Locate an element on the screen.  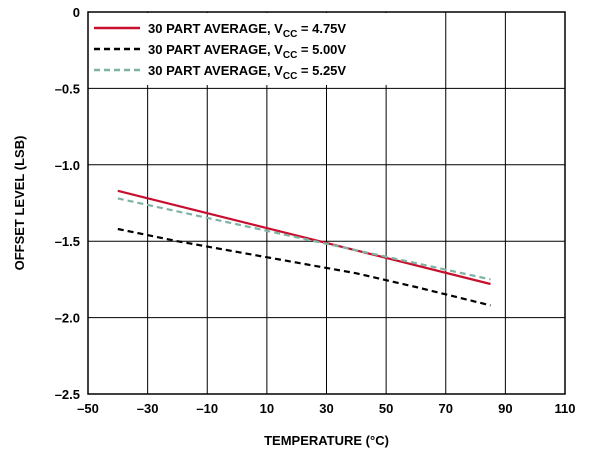
x-tick-label: –10 is located at coordinates (207, 408).